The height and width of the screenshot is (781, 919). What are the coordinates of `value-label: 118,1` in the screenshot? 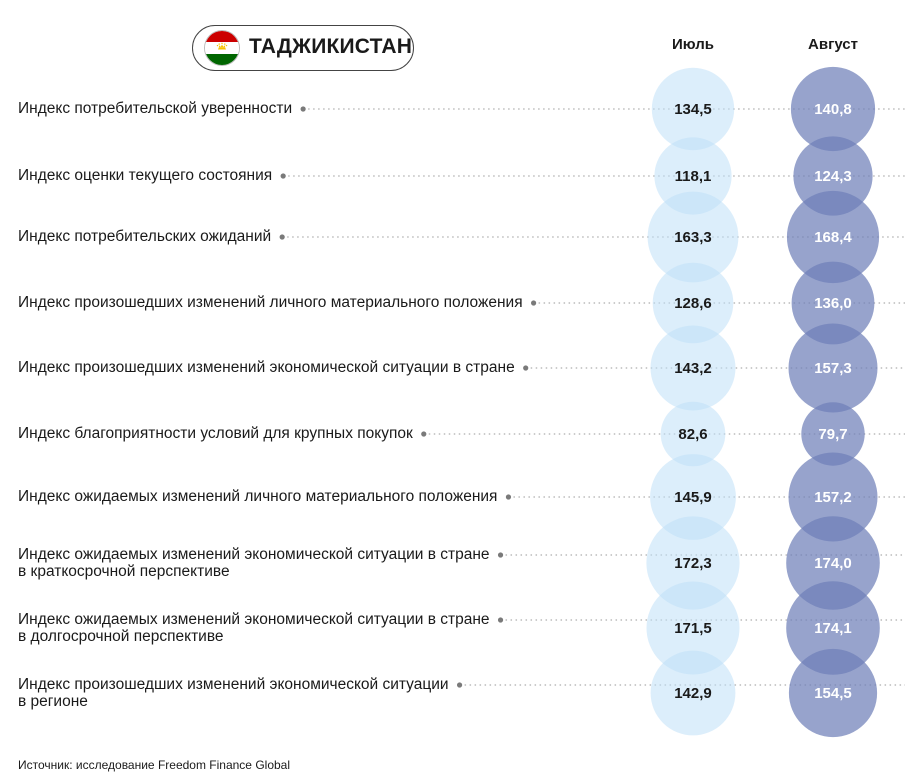 It's located at (693, 176).